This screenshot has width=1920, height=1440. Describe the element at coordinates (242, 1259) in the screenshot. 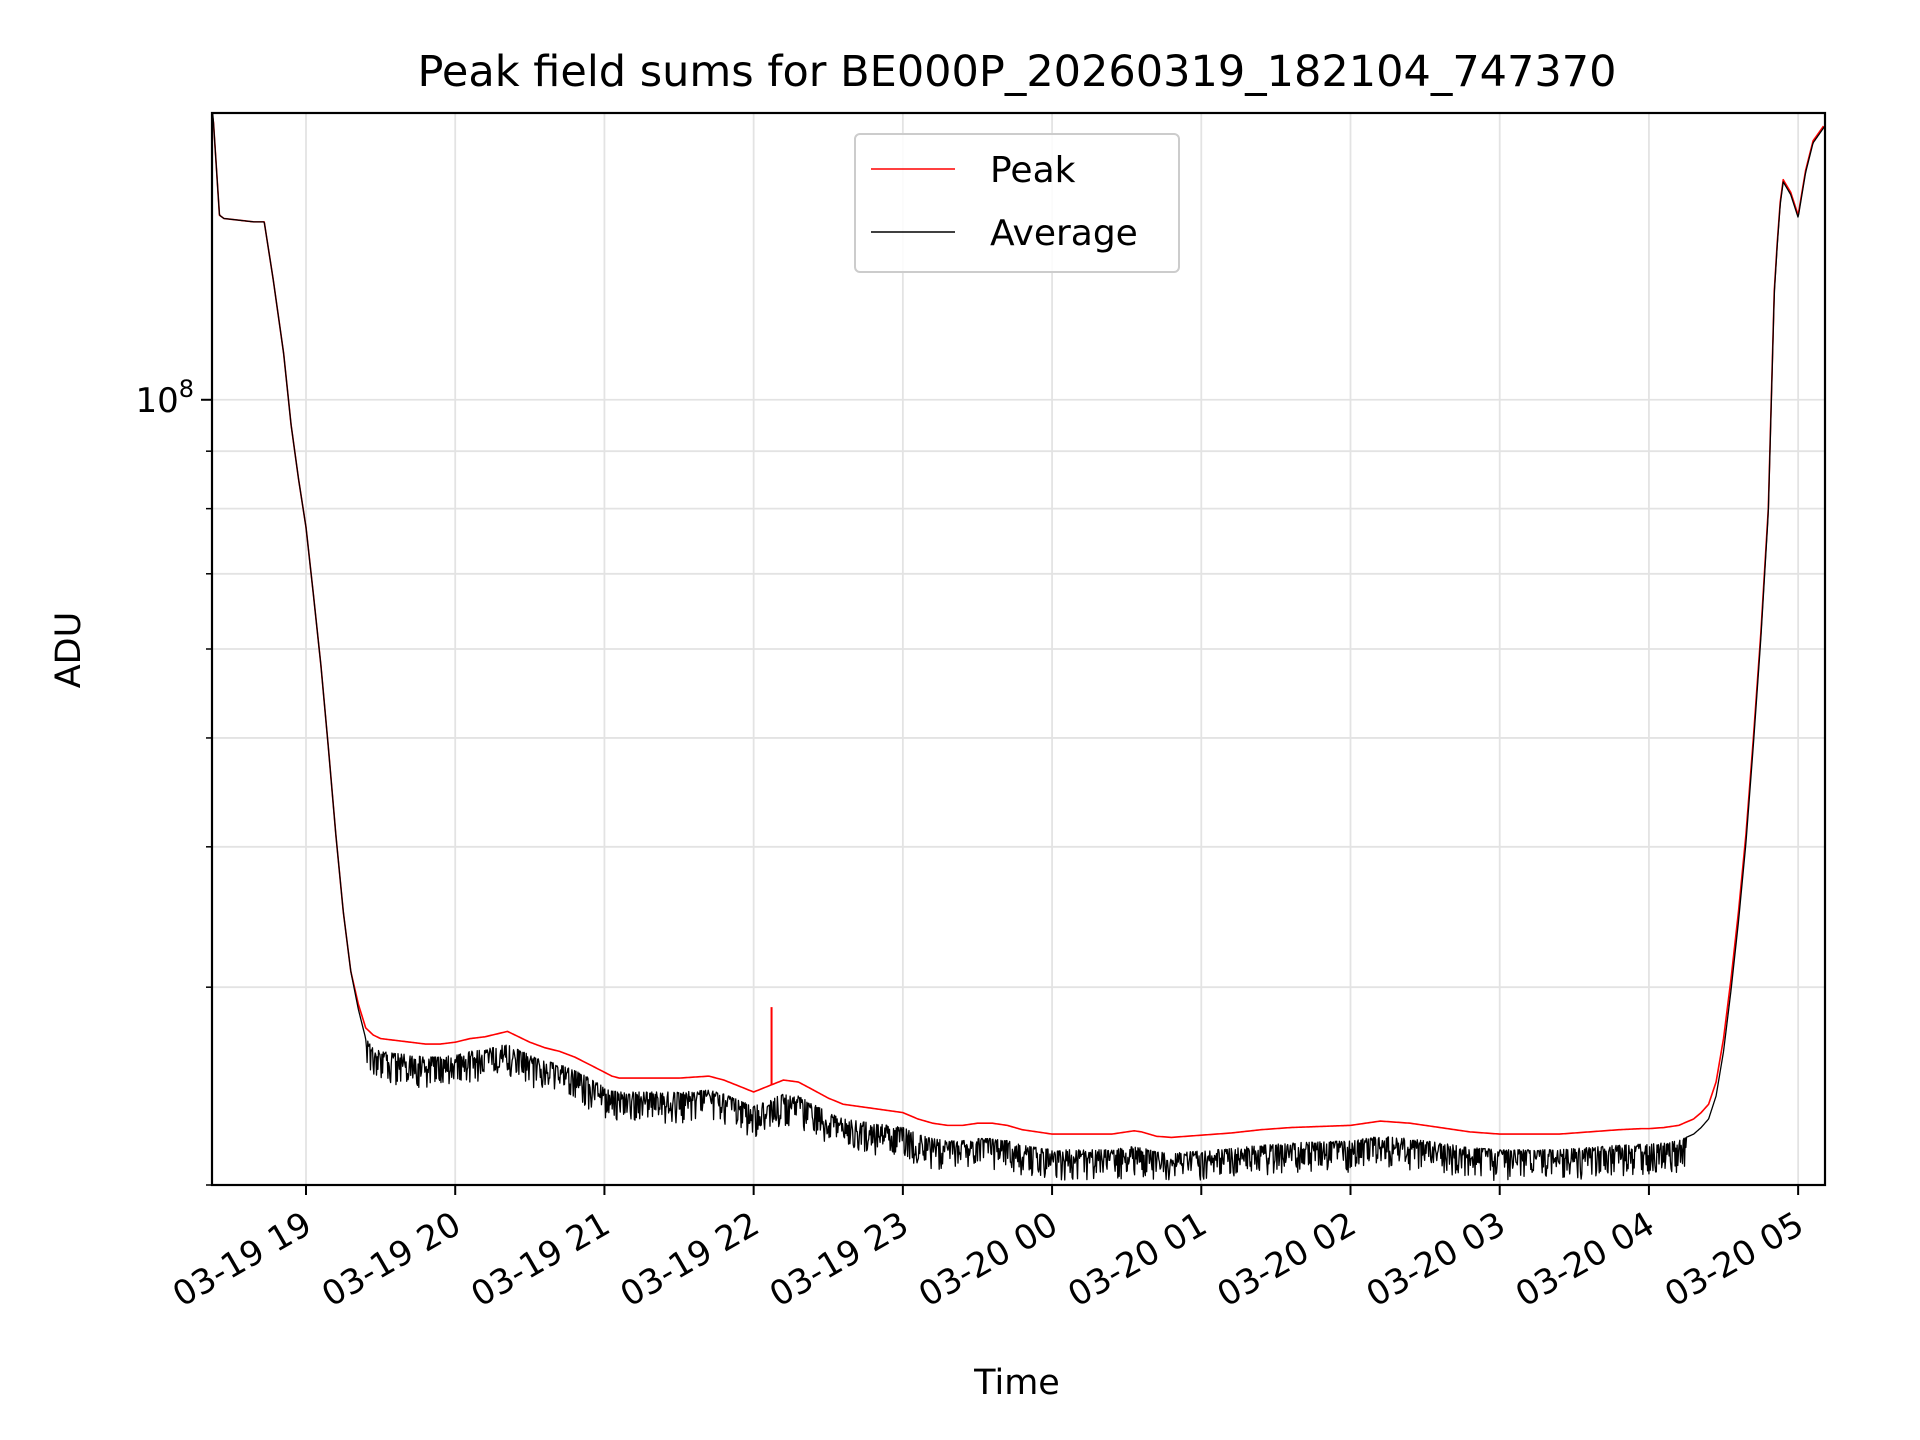

I see `x-tick-label: 03-19 19` at that location.